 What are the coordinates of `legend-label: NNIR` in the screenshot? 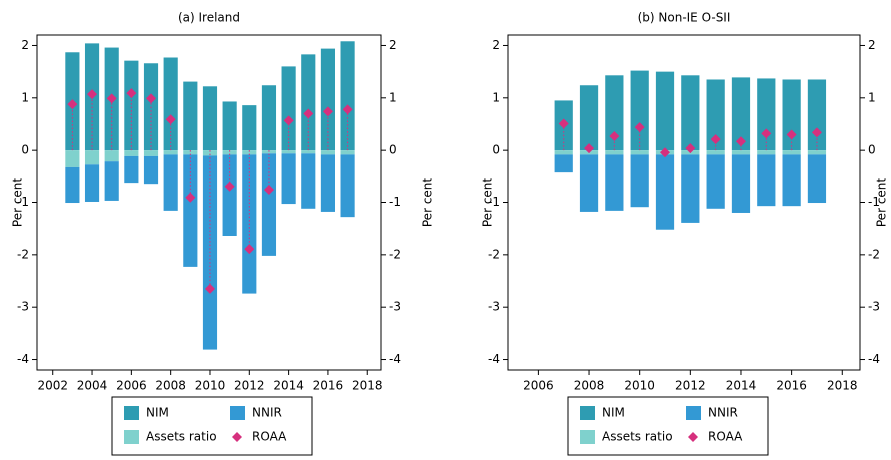 It's located at (723, 413).